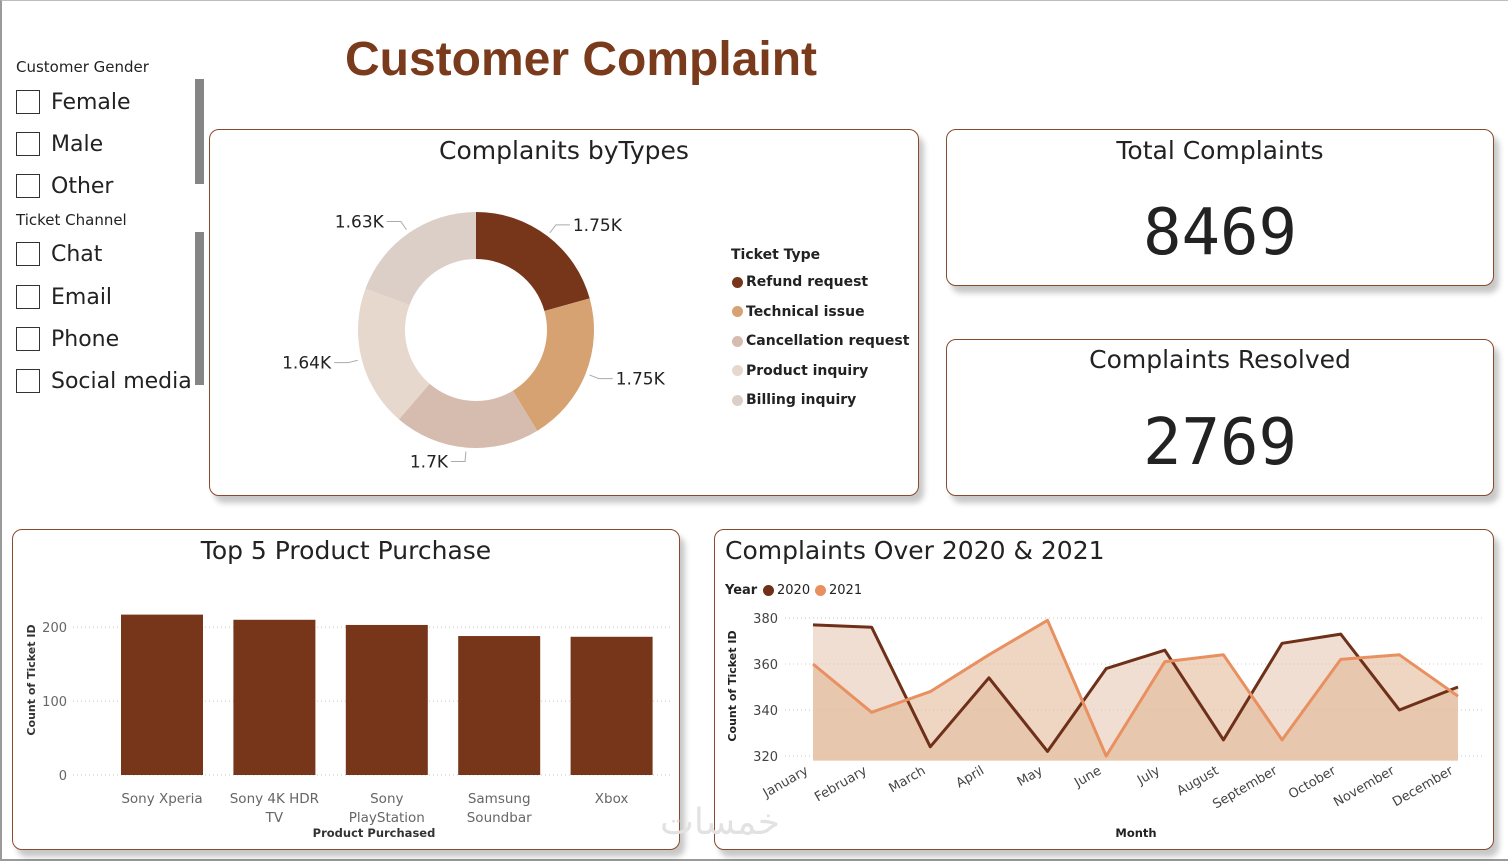 Image resolution: width=1508 pixels, height=861 pixels. I want to click on channel-option-chat: Chat, so click(59, 254).